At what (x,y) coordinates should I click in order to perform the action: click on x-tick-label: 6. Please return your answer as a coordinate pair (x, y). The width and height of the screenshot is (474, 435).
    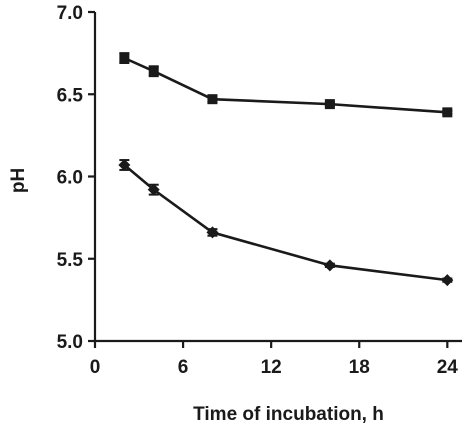
    Looking at the image, I should click on (183, 367).